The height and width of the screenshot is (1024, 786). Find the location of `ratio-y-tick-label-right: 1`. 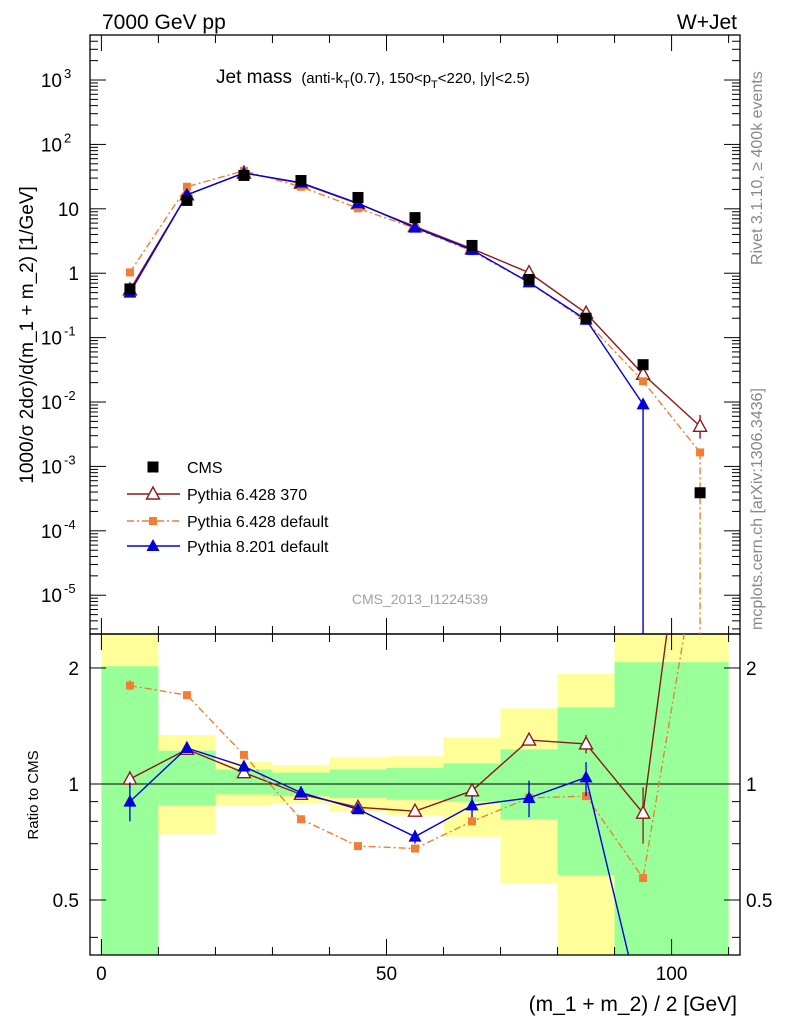

ratio-y-tick-label-right: 1 is located at coordinates (751, 785).